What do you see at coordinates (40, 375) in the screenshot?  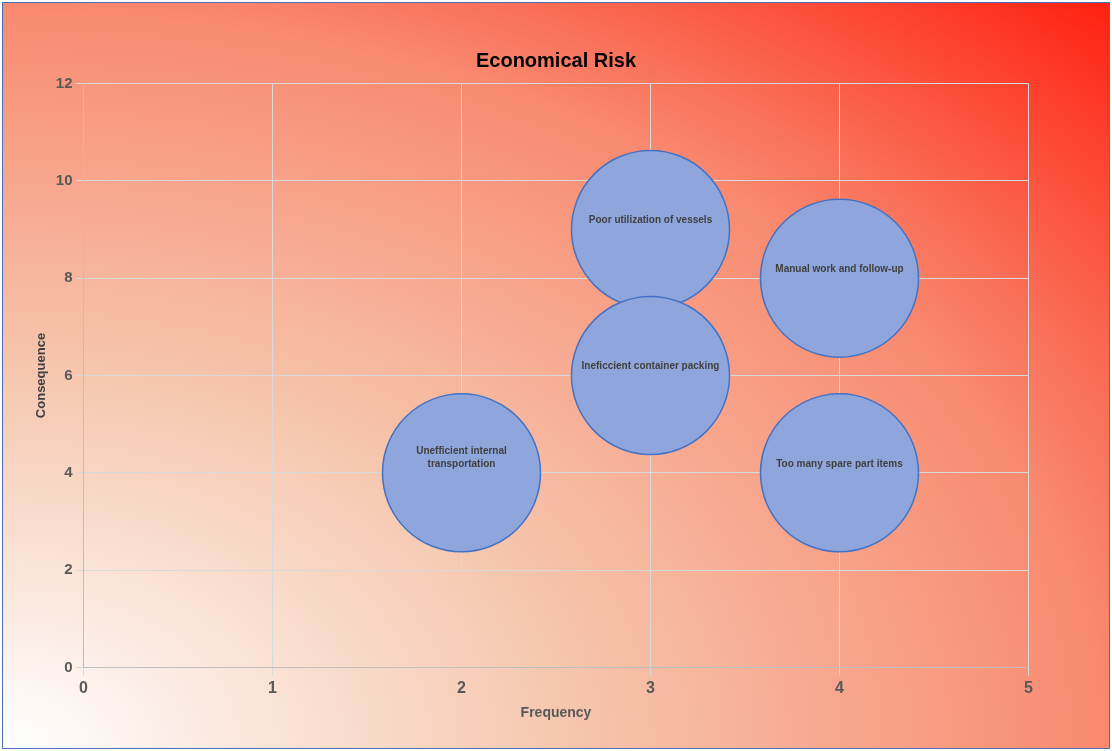 I see `y-axis-title: Consequence` at bounding box center [40, 375].